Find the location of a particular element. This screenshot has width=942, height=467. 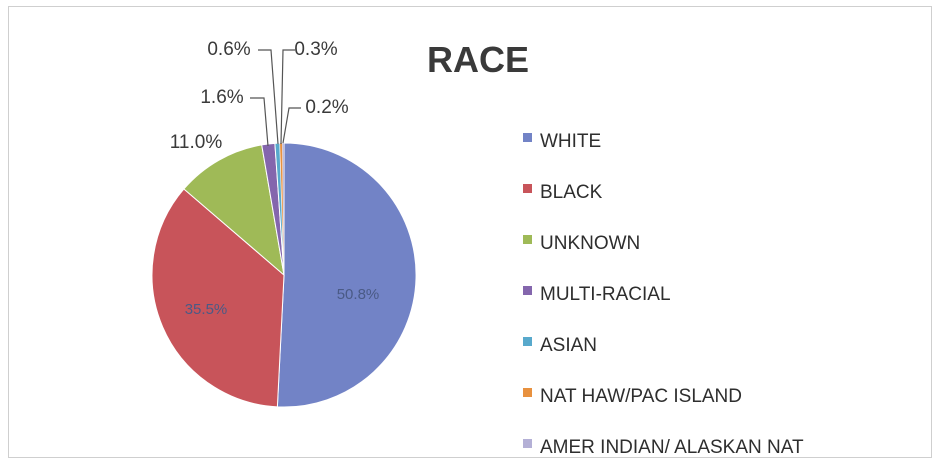

legend-swatch-nat-haw-pac-island is located at coordinates (527, 392).